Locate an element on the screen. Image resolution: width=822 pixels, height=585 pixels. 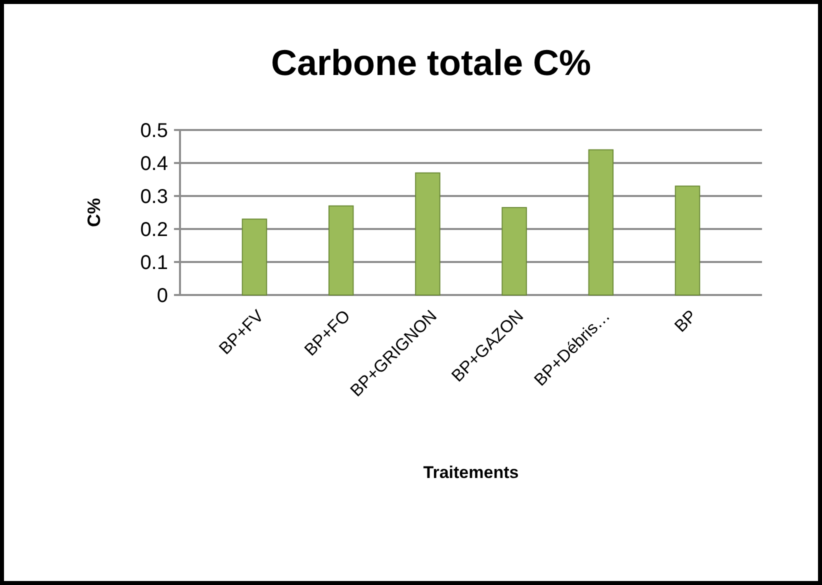
y-axis-title: C% is located at coordinates (94, 213).